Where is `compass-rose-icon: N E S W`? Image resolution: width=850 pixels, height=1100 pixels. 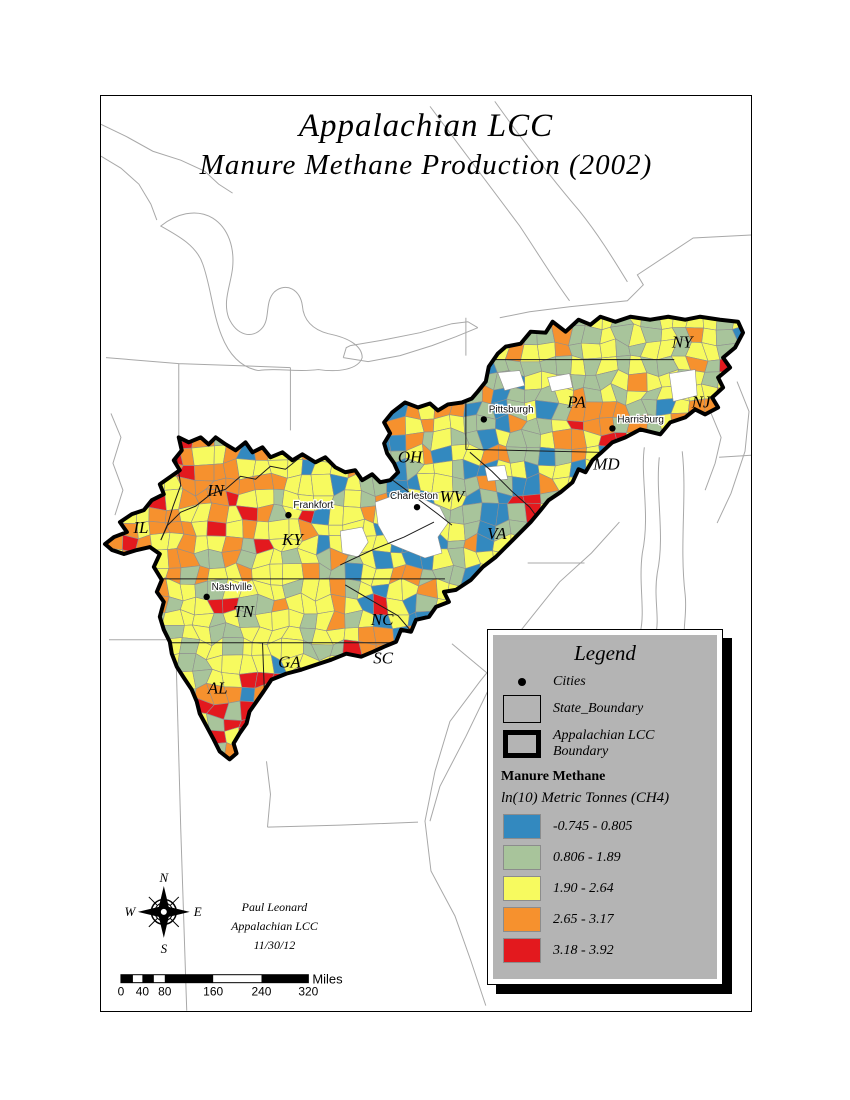
compass-rose-icon: N E S W is located at coordinates (163, 913).